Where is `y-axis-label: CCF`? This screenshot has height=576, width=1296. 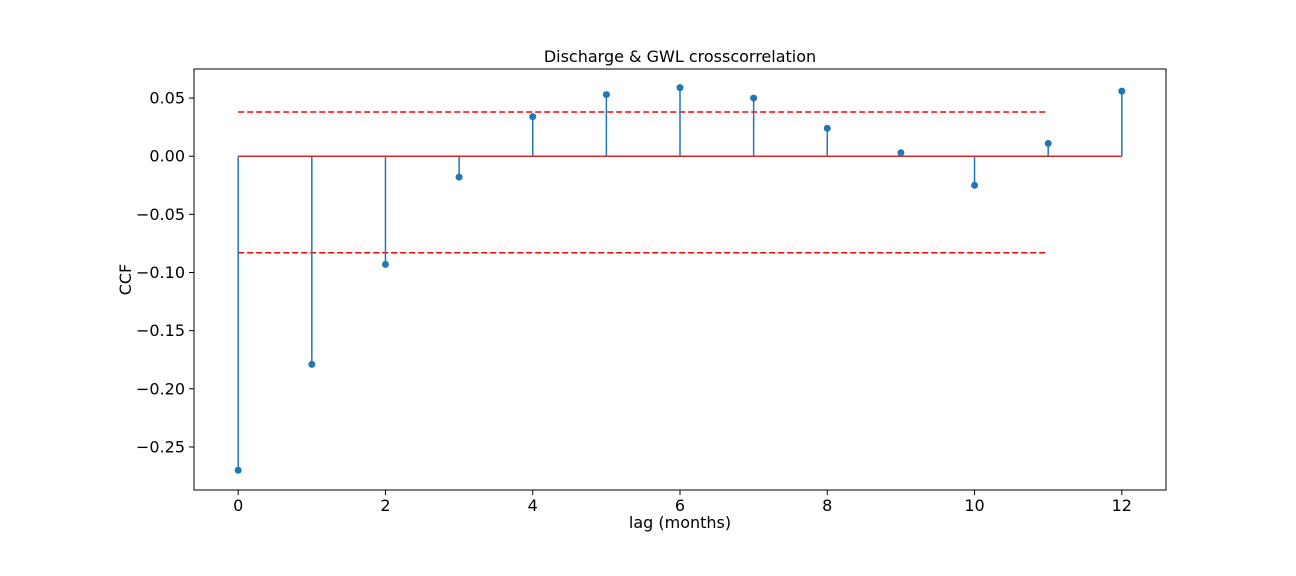
y-axis-label: CCF is located at coordinates (125, 280).